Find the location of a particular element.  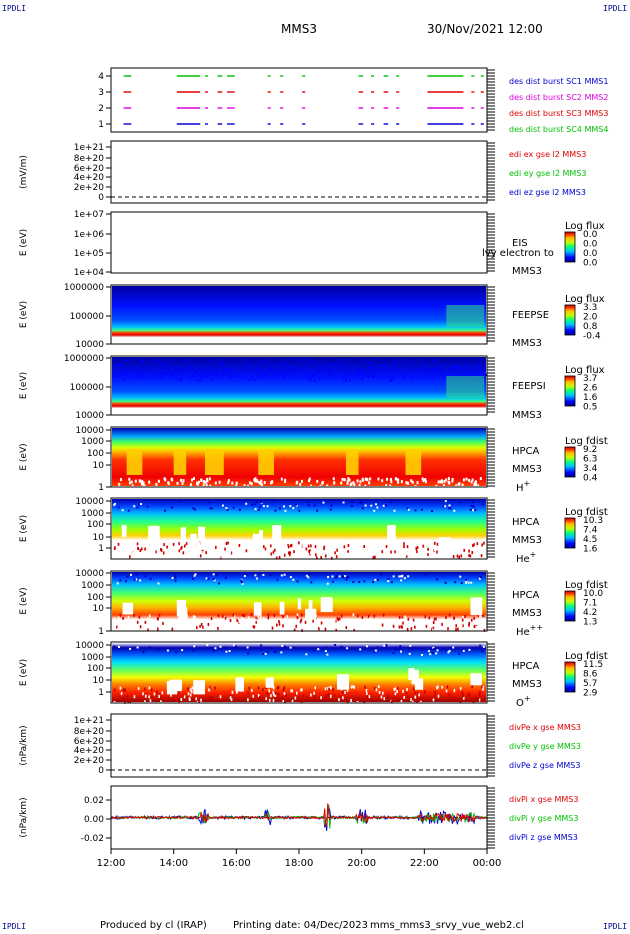

hpca-he2-white-patch is located at coordinates (128, 608).